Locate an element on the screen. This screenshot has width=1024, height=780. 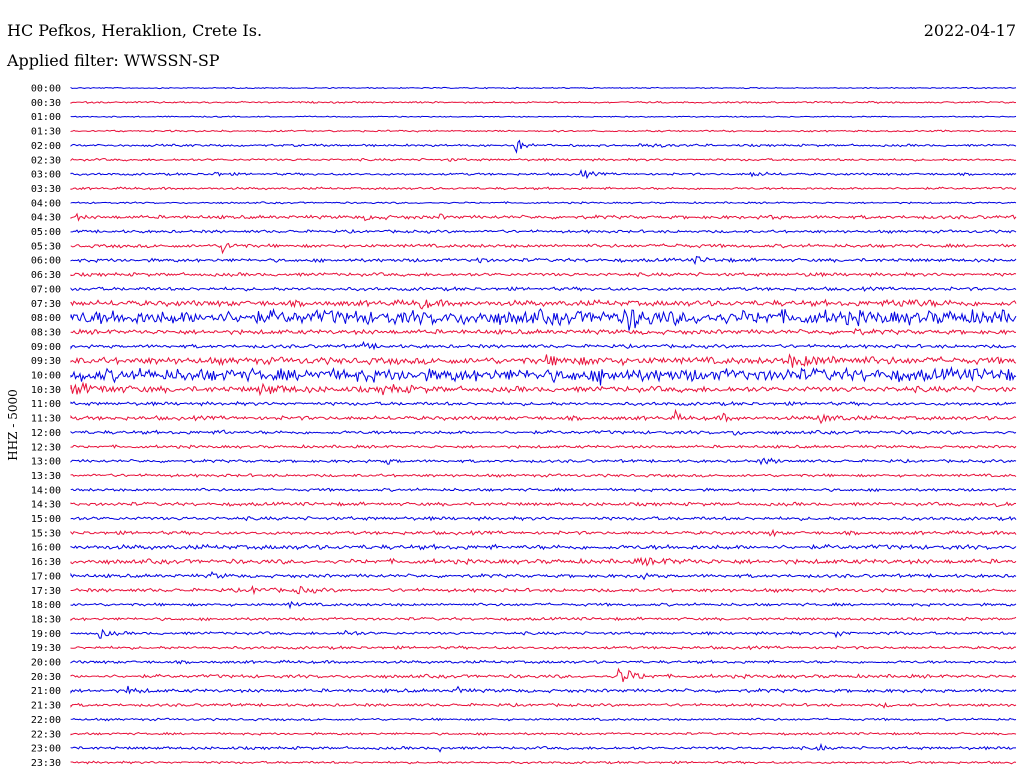
time-label: 11:00 is located at coordinates (46, 404).